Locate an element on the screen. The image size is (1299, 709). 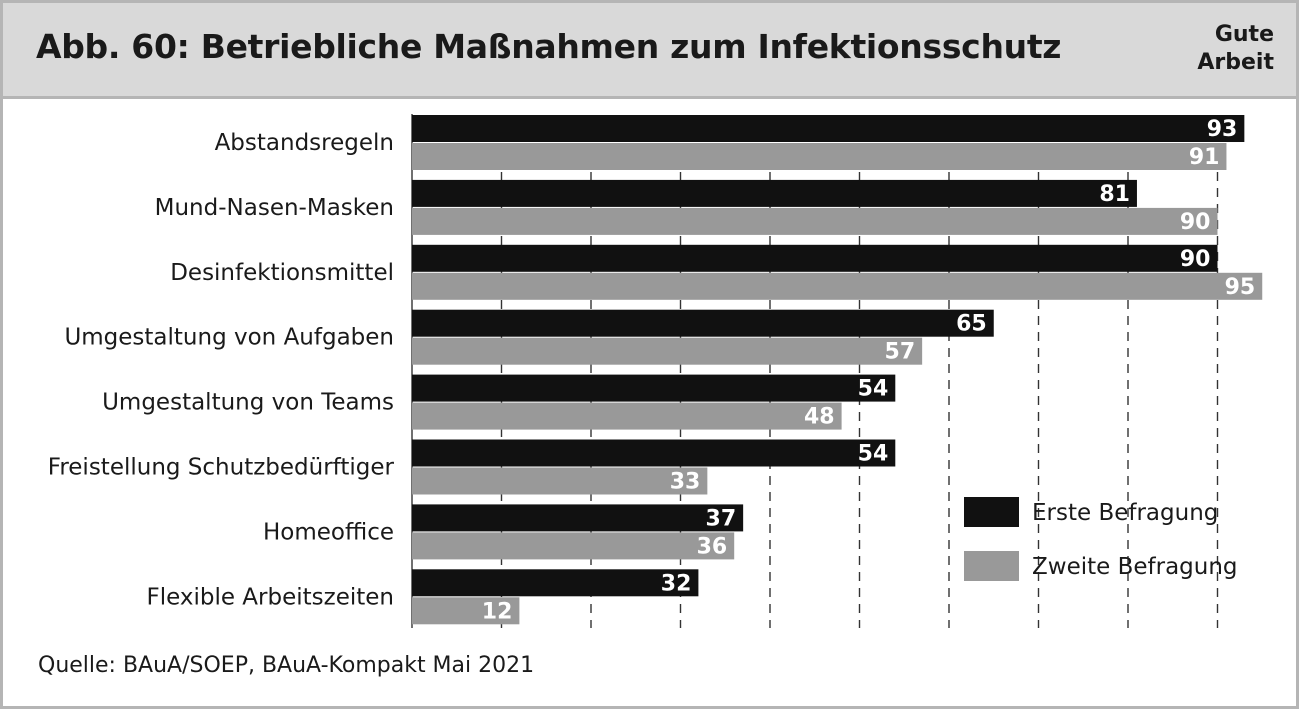
source-note: Quelle: BAuA/SOEP, BAuA-Kompakt Mai 2021 is located at coordinates (286, 665).